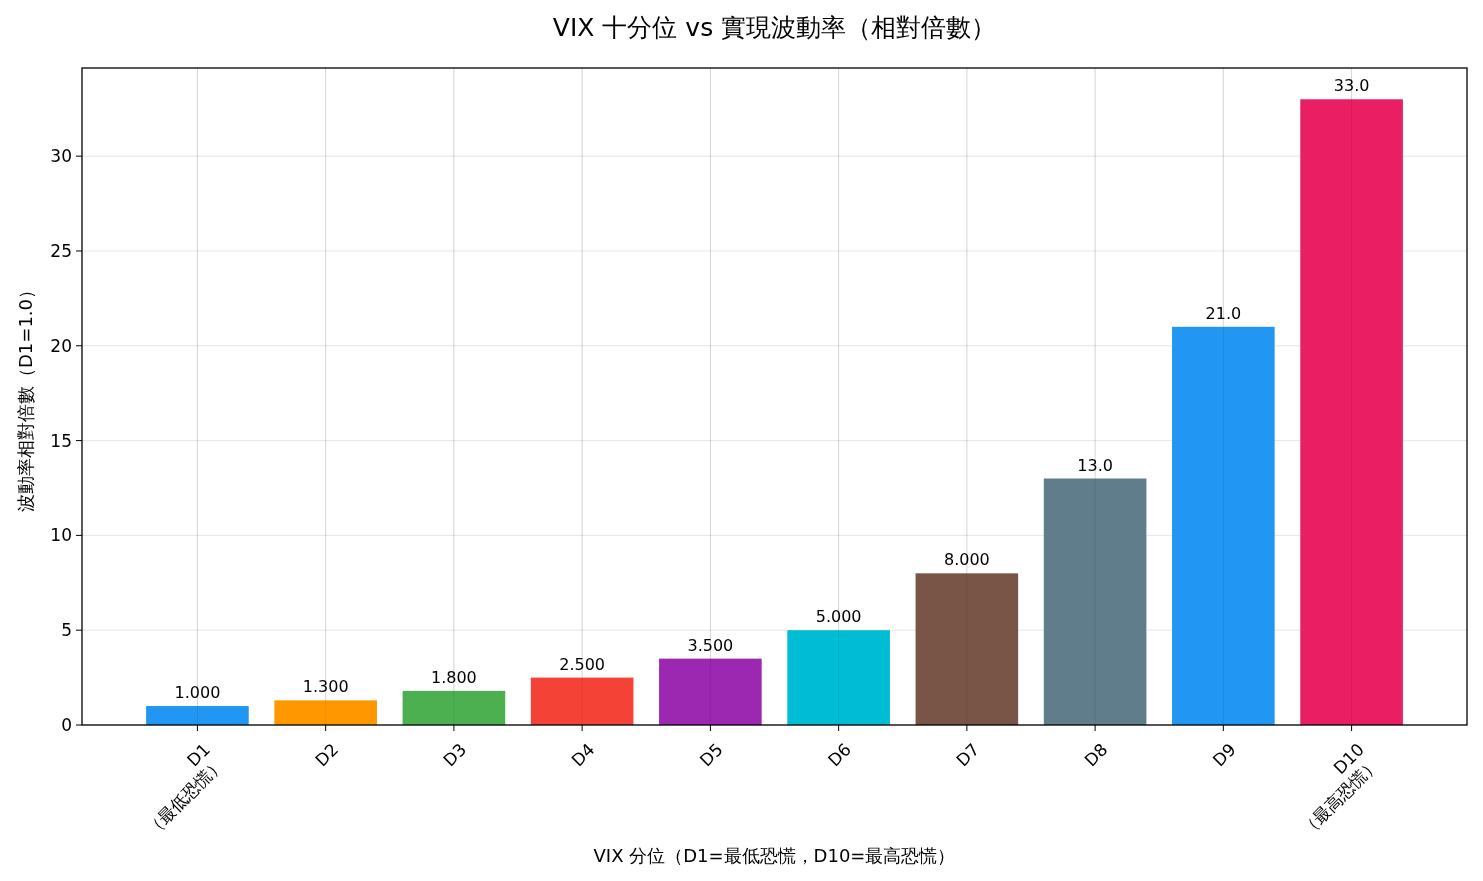 This screenshot has height=881, width=1483. Describe the element at coordinates (327, 755) in the screenshot. I see `x-tick-label: D2` at that location.